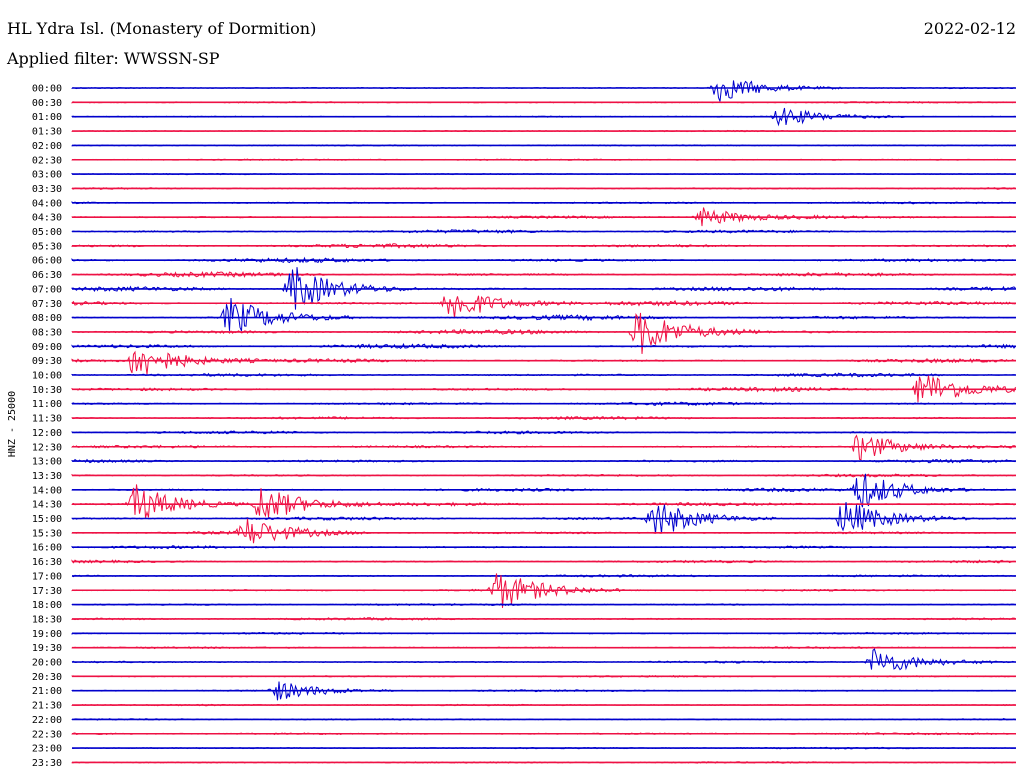  What do you see at coordinates (47, 189) in the screenshot?
I see `row-time-label: 03:30` at bounding box center [47, 189].